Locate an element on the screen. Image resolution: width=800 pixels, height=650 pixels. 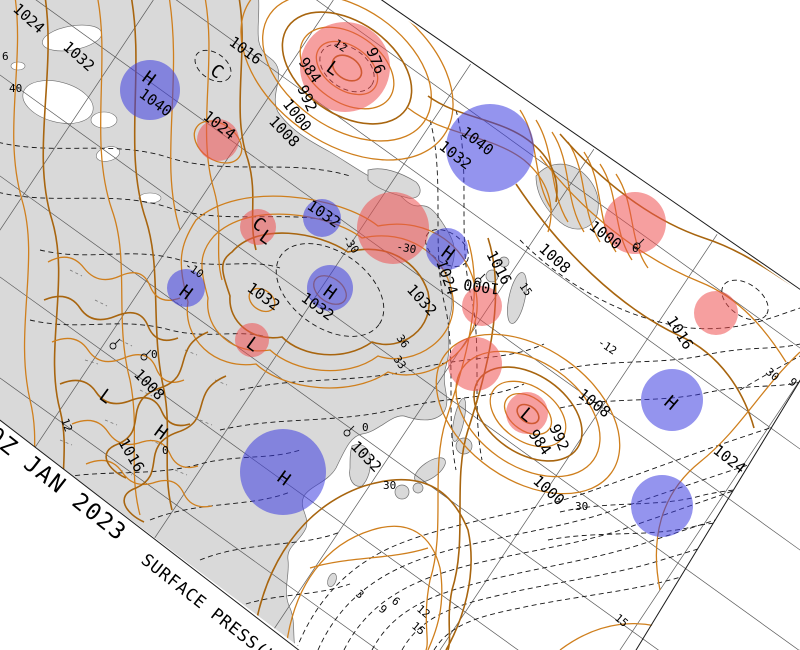
island-kamchatka is located at coordinates (517, 298).